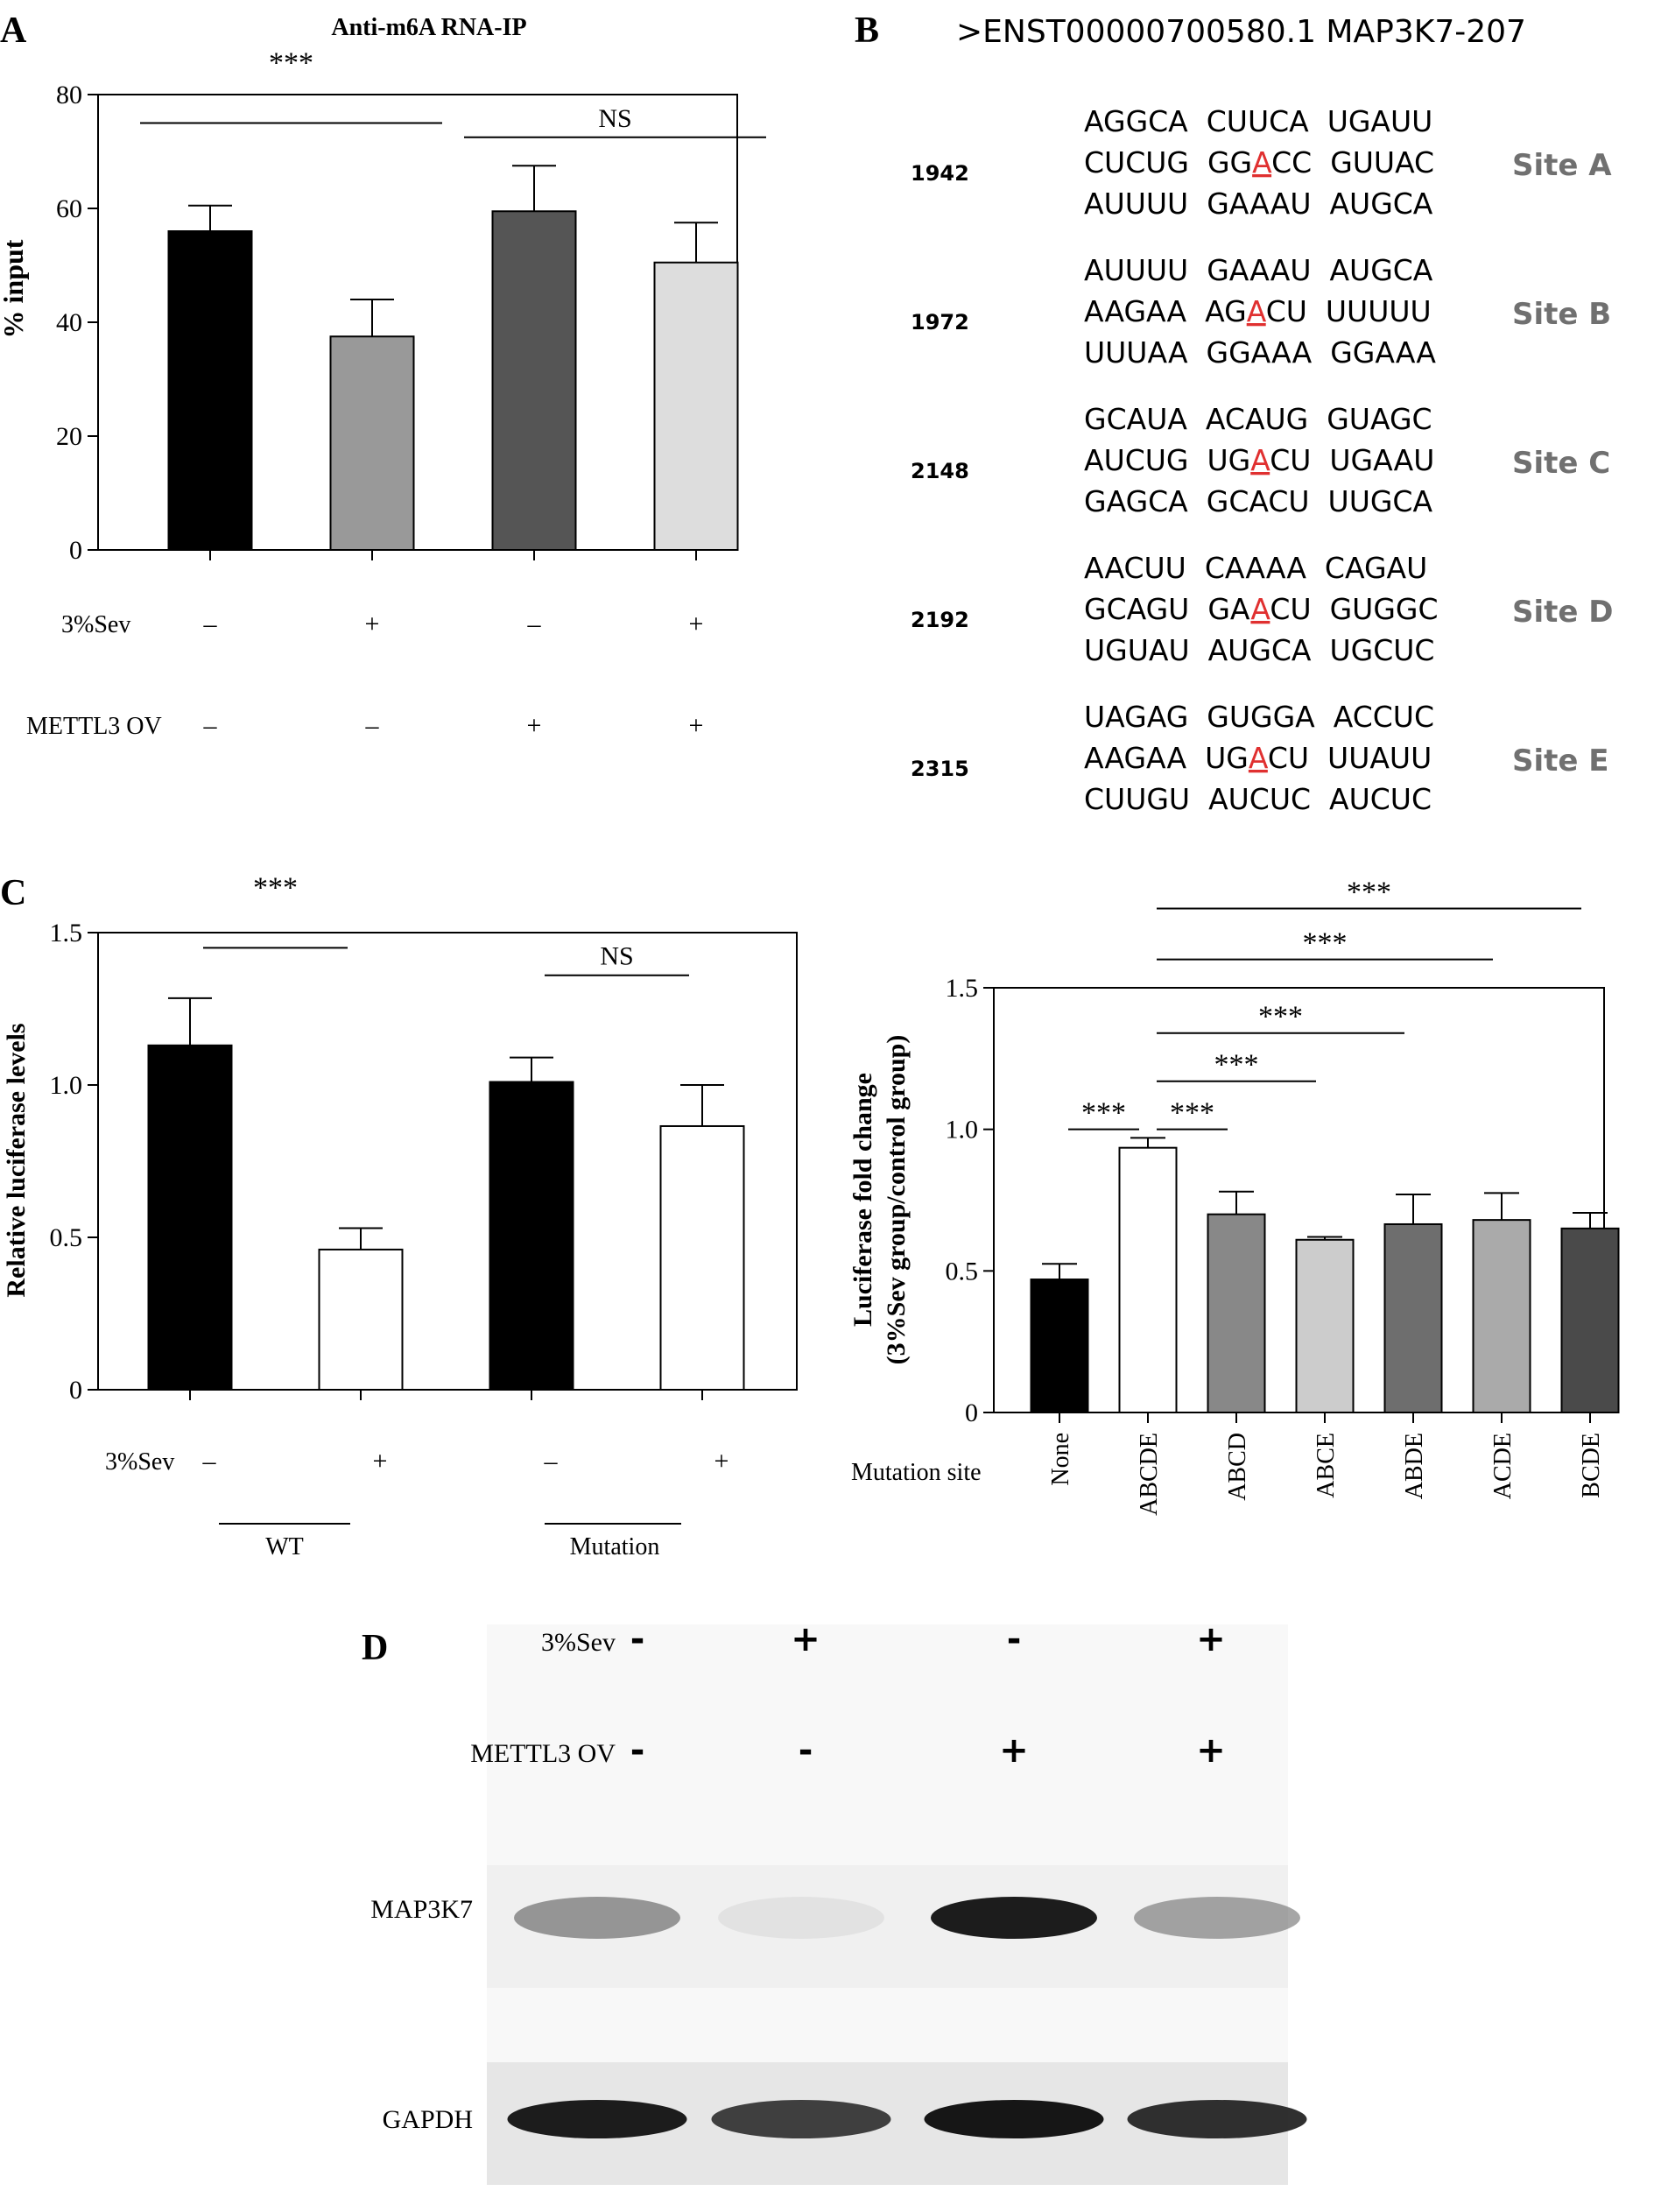 The image size is (1654, 2212). I want to click on sequence-row: GCAUA ACAUG GUAGC, so click(1258, 419).